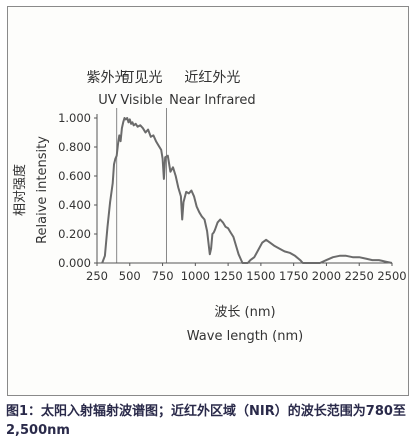  I want to click on y-tick-label: 1.000, so click(74, 118).